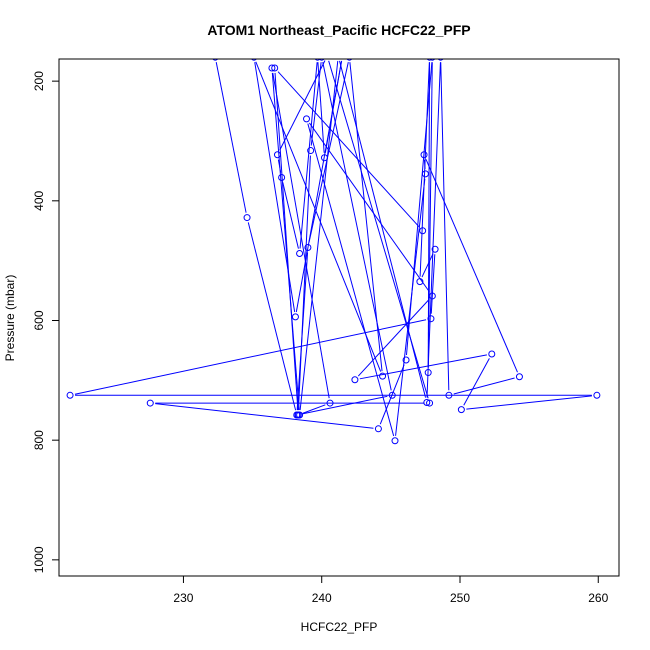 Image resolution: width=650 pixels, height=650 pixels. I want to click on y-tick-label: 200, so click(39, 81).